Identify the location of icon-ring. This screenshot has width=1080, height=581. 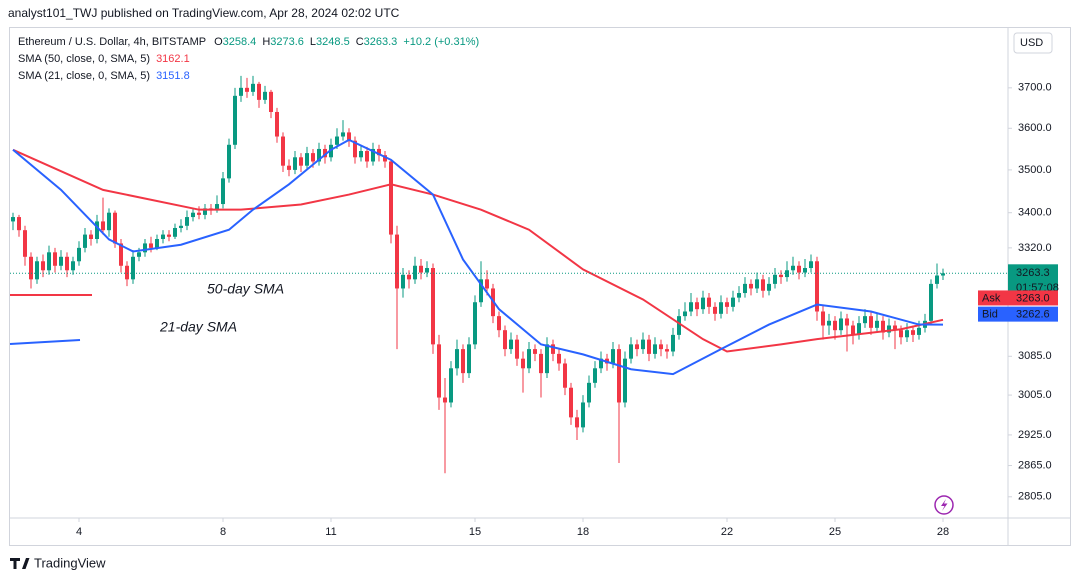
(944, 505).